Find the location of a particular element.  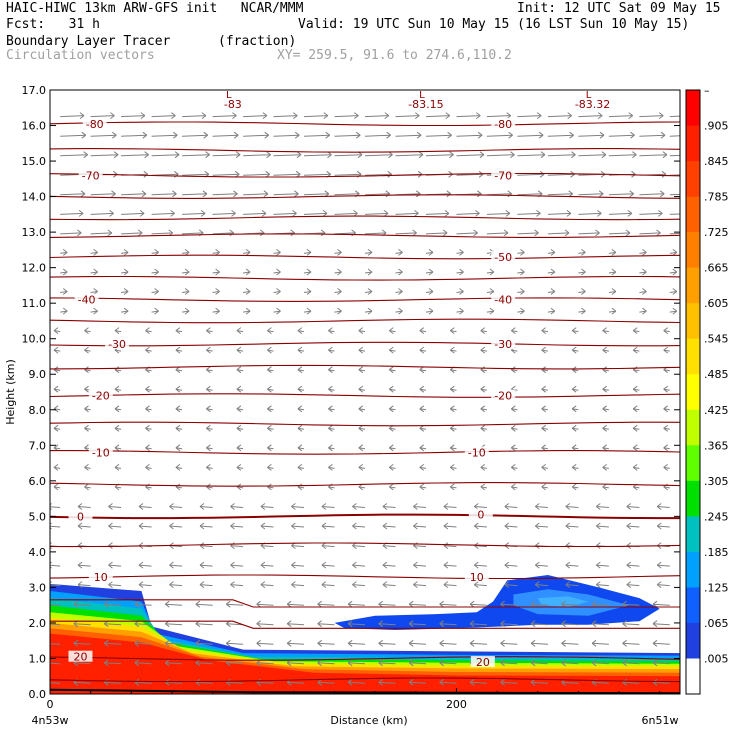

x-axis: 0 200 is located at coordinates (354, 699).